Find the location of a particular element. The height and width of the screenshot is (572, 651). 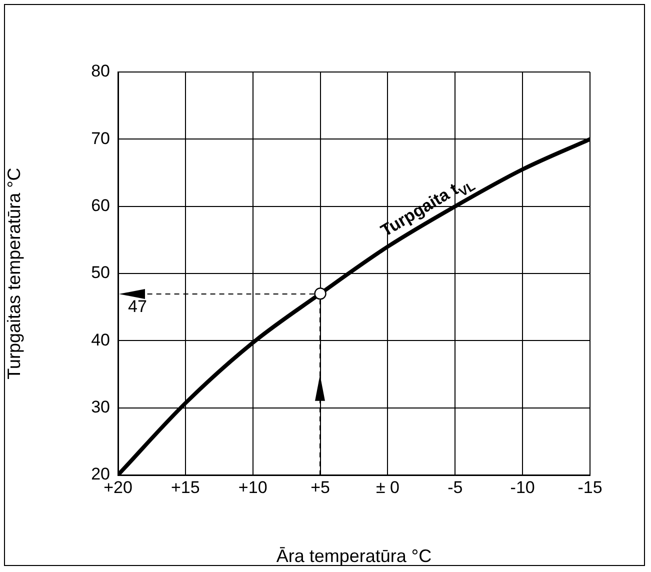

annotation: 47 is located at coordinates (137, 306).